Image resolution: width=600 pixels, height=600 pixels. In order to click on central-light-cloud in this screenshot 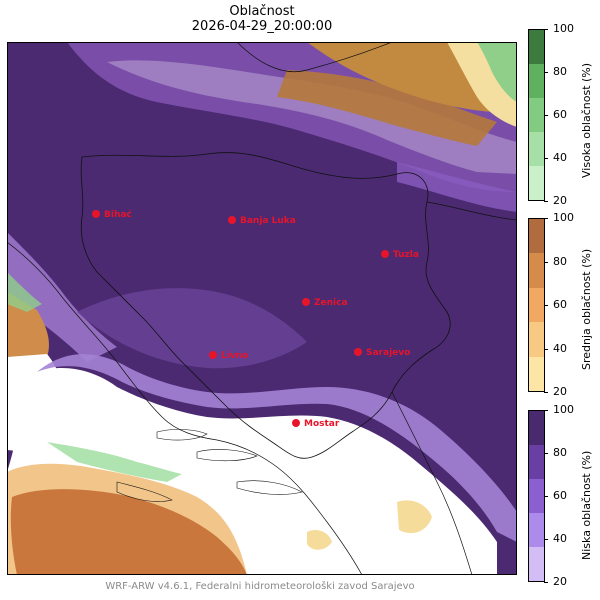, I will do `click(192, 328)`.